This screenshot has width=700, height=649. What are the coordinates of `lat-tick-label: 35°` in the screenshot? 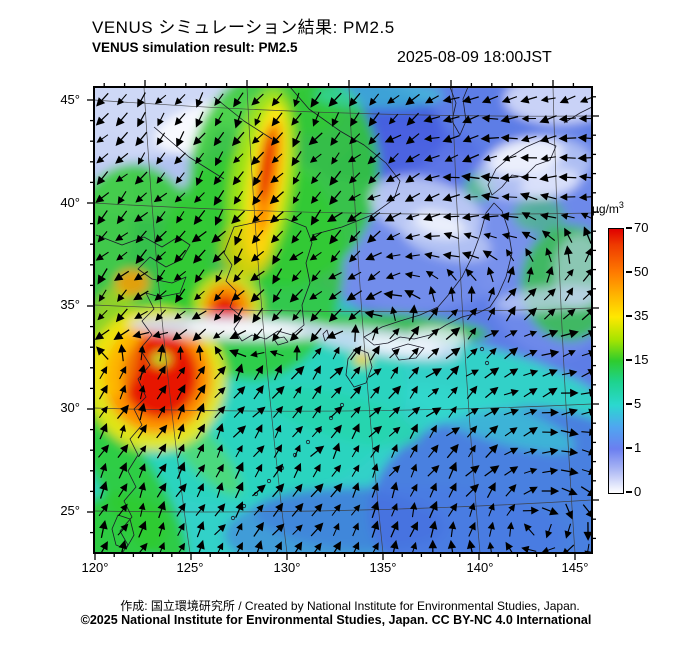 It's located at (70, 304).